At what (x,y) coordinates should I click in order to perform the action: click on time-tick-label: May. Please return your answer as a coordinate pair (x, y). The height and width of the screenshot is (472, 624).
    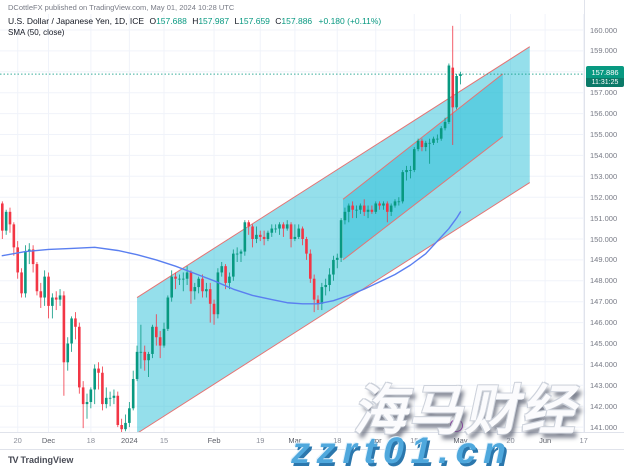
    Looking at the image, I should click on (460, 440).